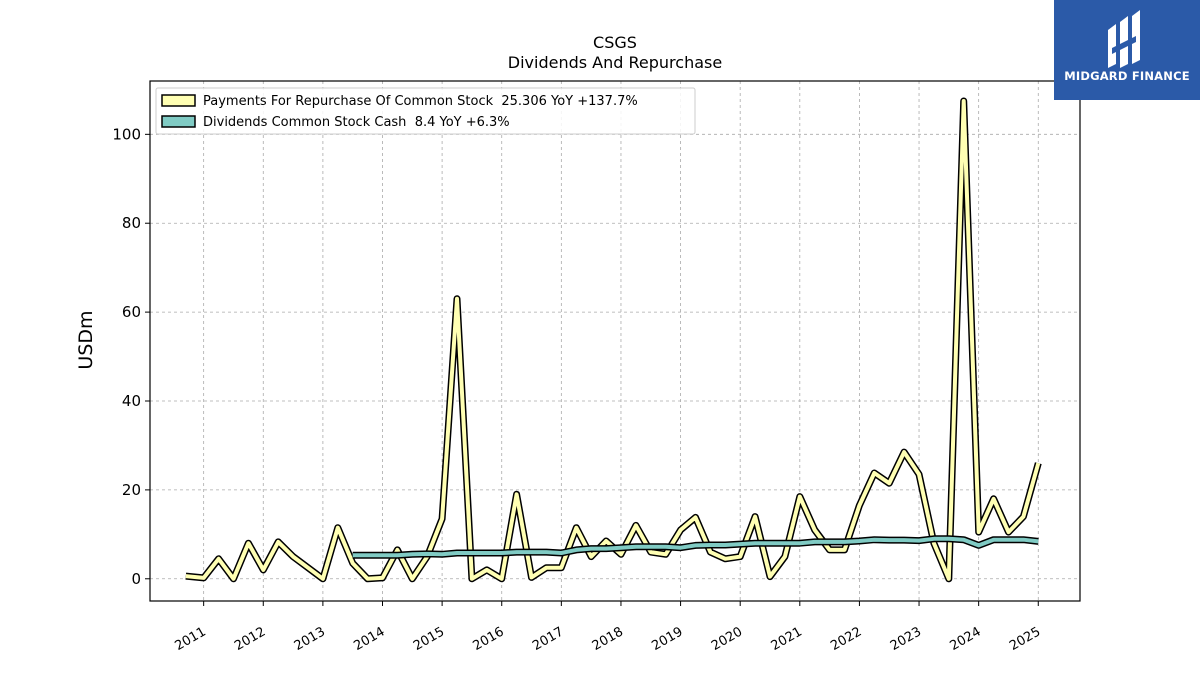 The width and height of the screenshot is (1200, 675). What do you see at coordinates (369, 639) in the screenshot?
I see `x-tick-label: 2014` at bounding box center [369, 639].